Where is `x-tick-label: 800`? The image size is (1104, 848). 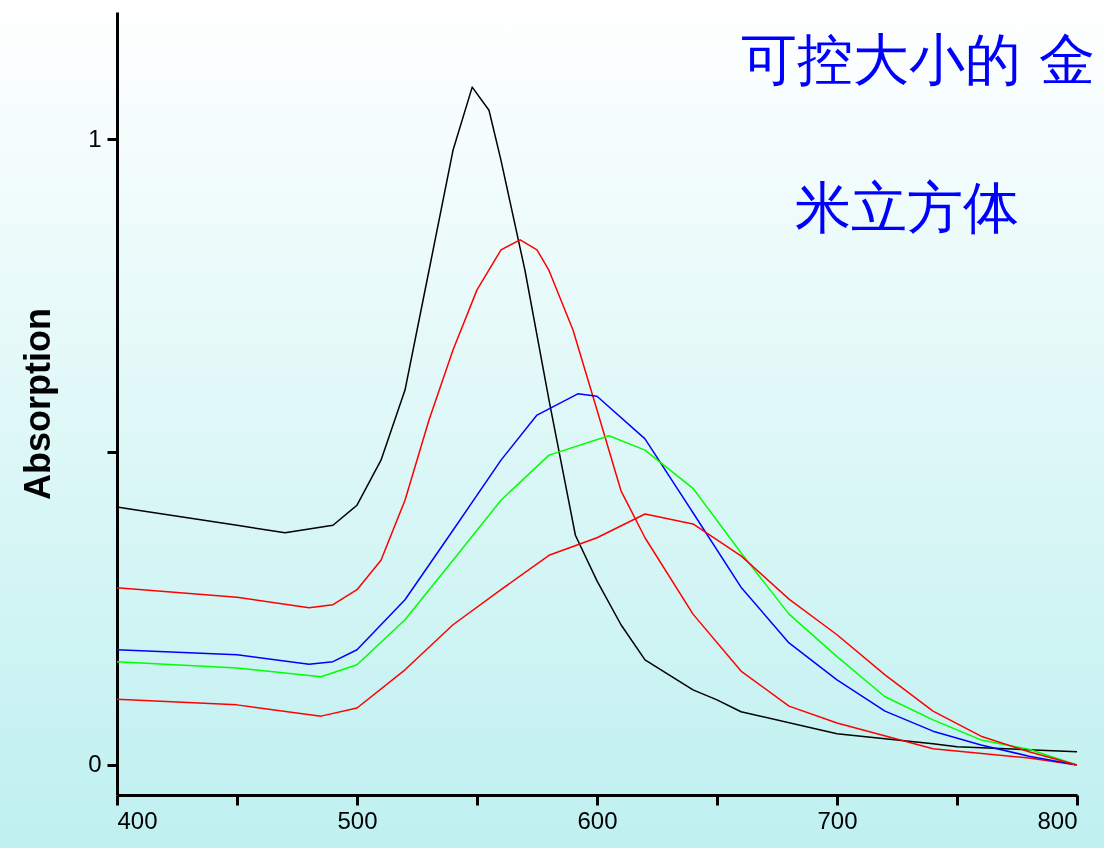
x-tick-label: 800 is located at coordinates (1057, 820).